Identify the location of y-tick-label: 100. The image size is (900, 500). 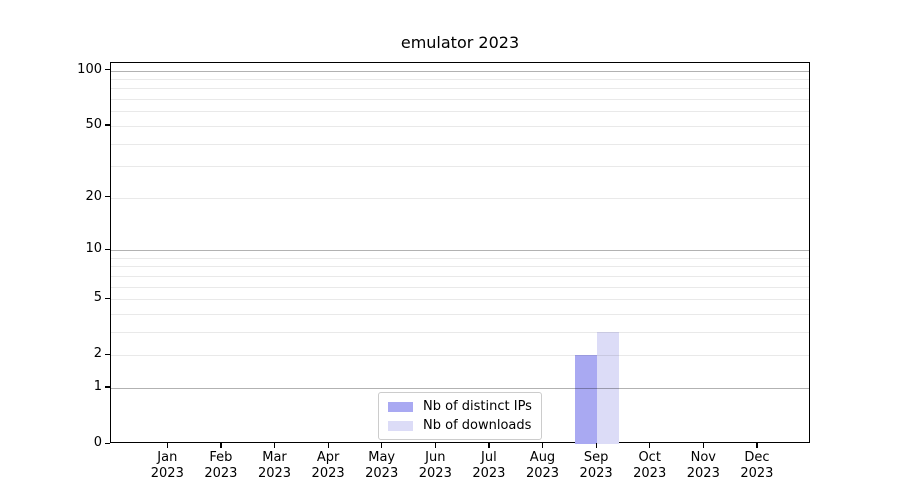
(89, 69).